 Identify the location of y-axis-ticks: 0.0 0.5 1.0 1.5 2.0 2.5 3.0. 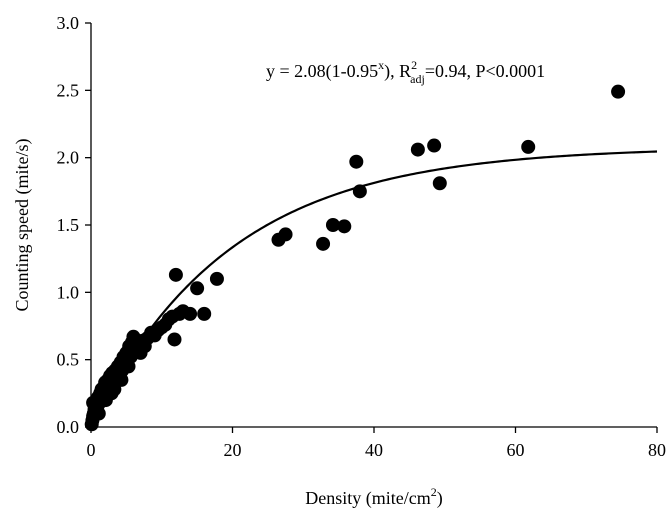
(74, 225).